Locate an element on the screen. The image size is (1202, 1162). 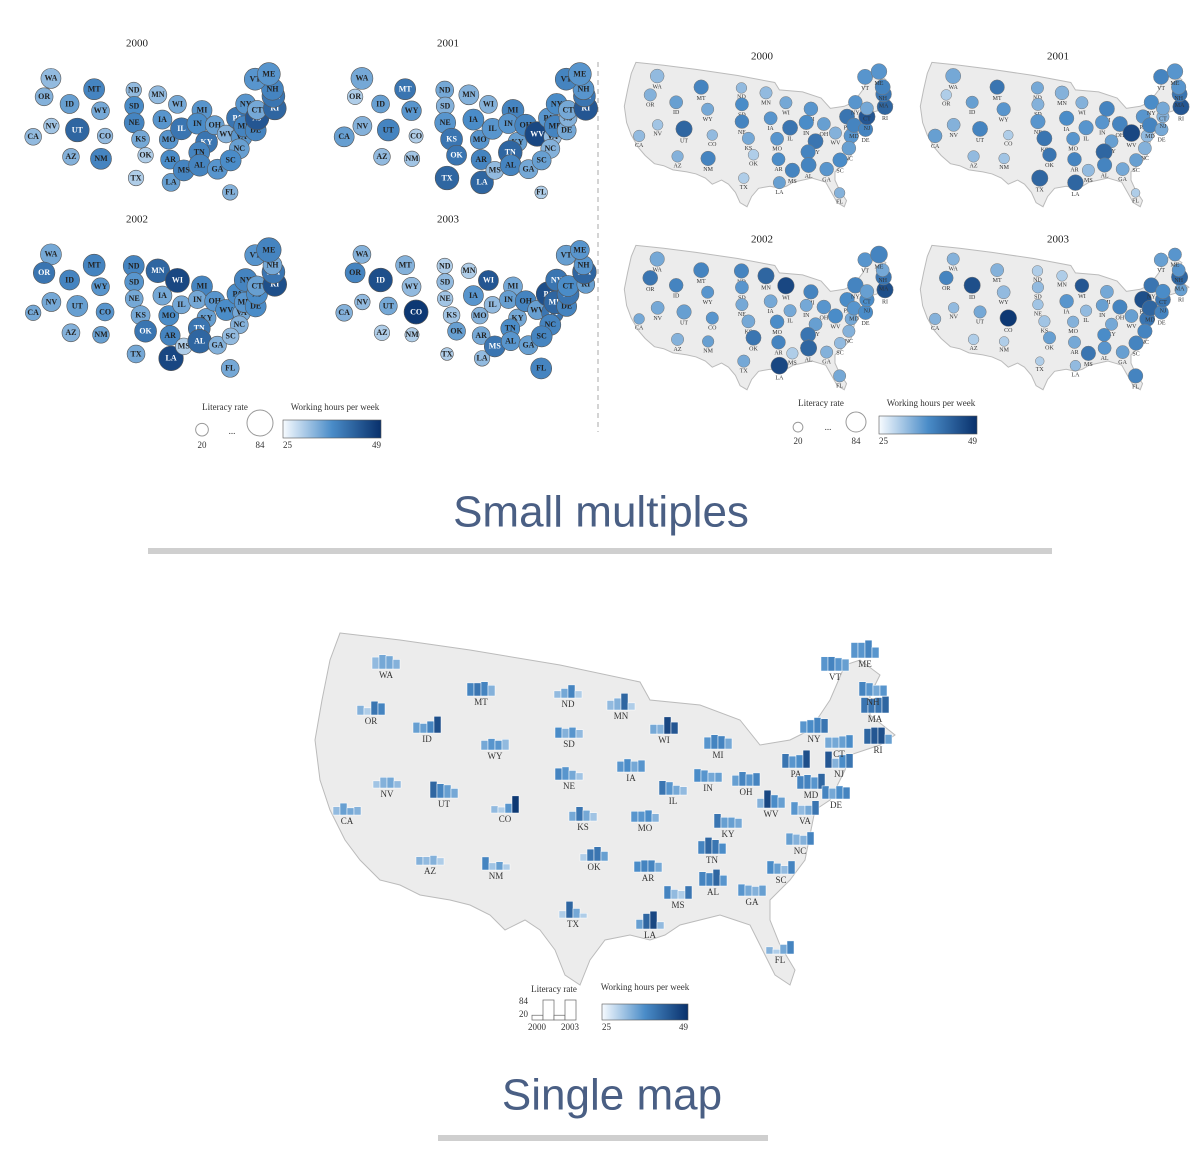
state-label: AZ is located at coordinates (974, 167).